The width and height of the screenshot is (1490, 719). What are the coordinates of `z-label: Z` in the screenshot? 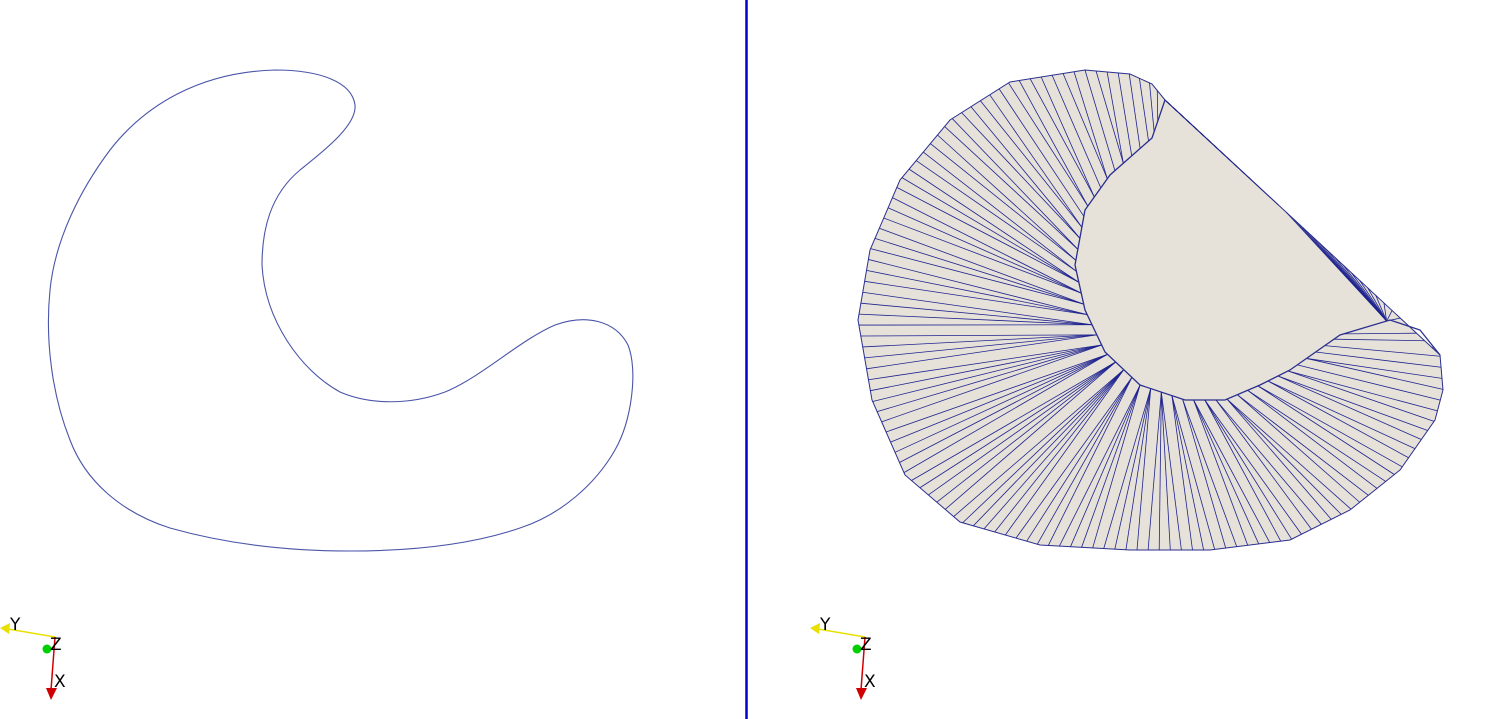 It's located at (866, 645).